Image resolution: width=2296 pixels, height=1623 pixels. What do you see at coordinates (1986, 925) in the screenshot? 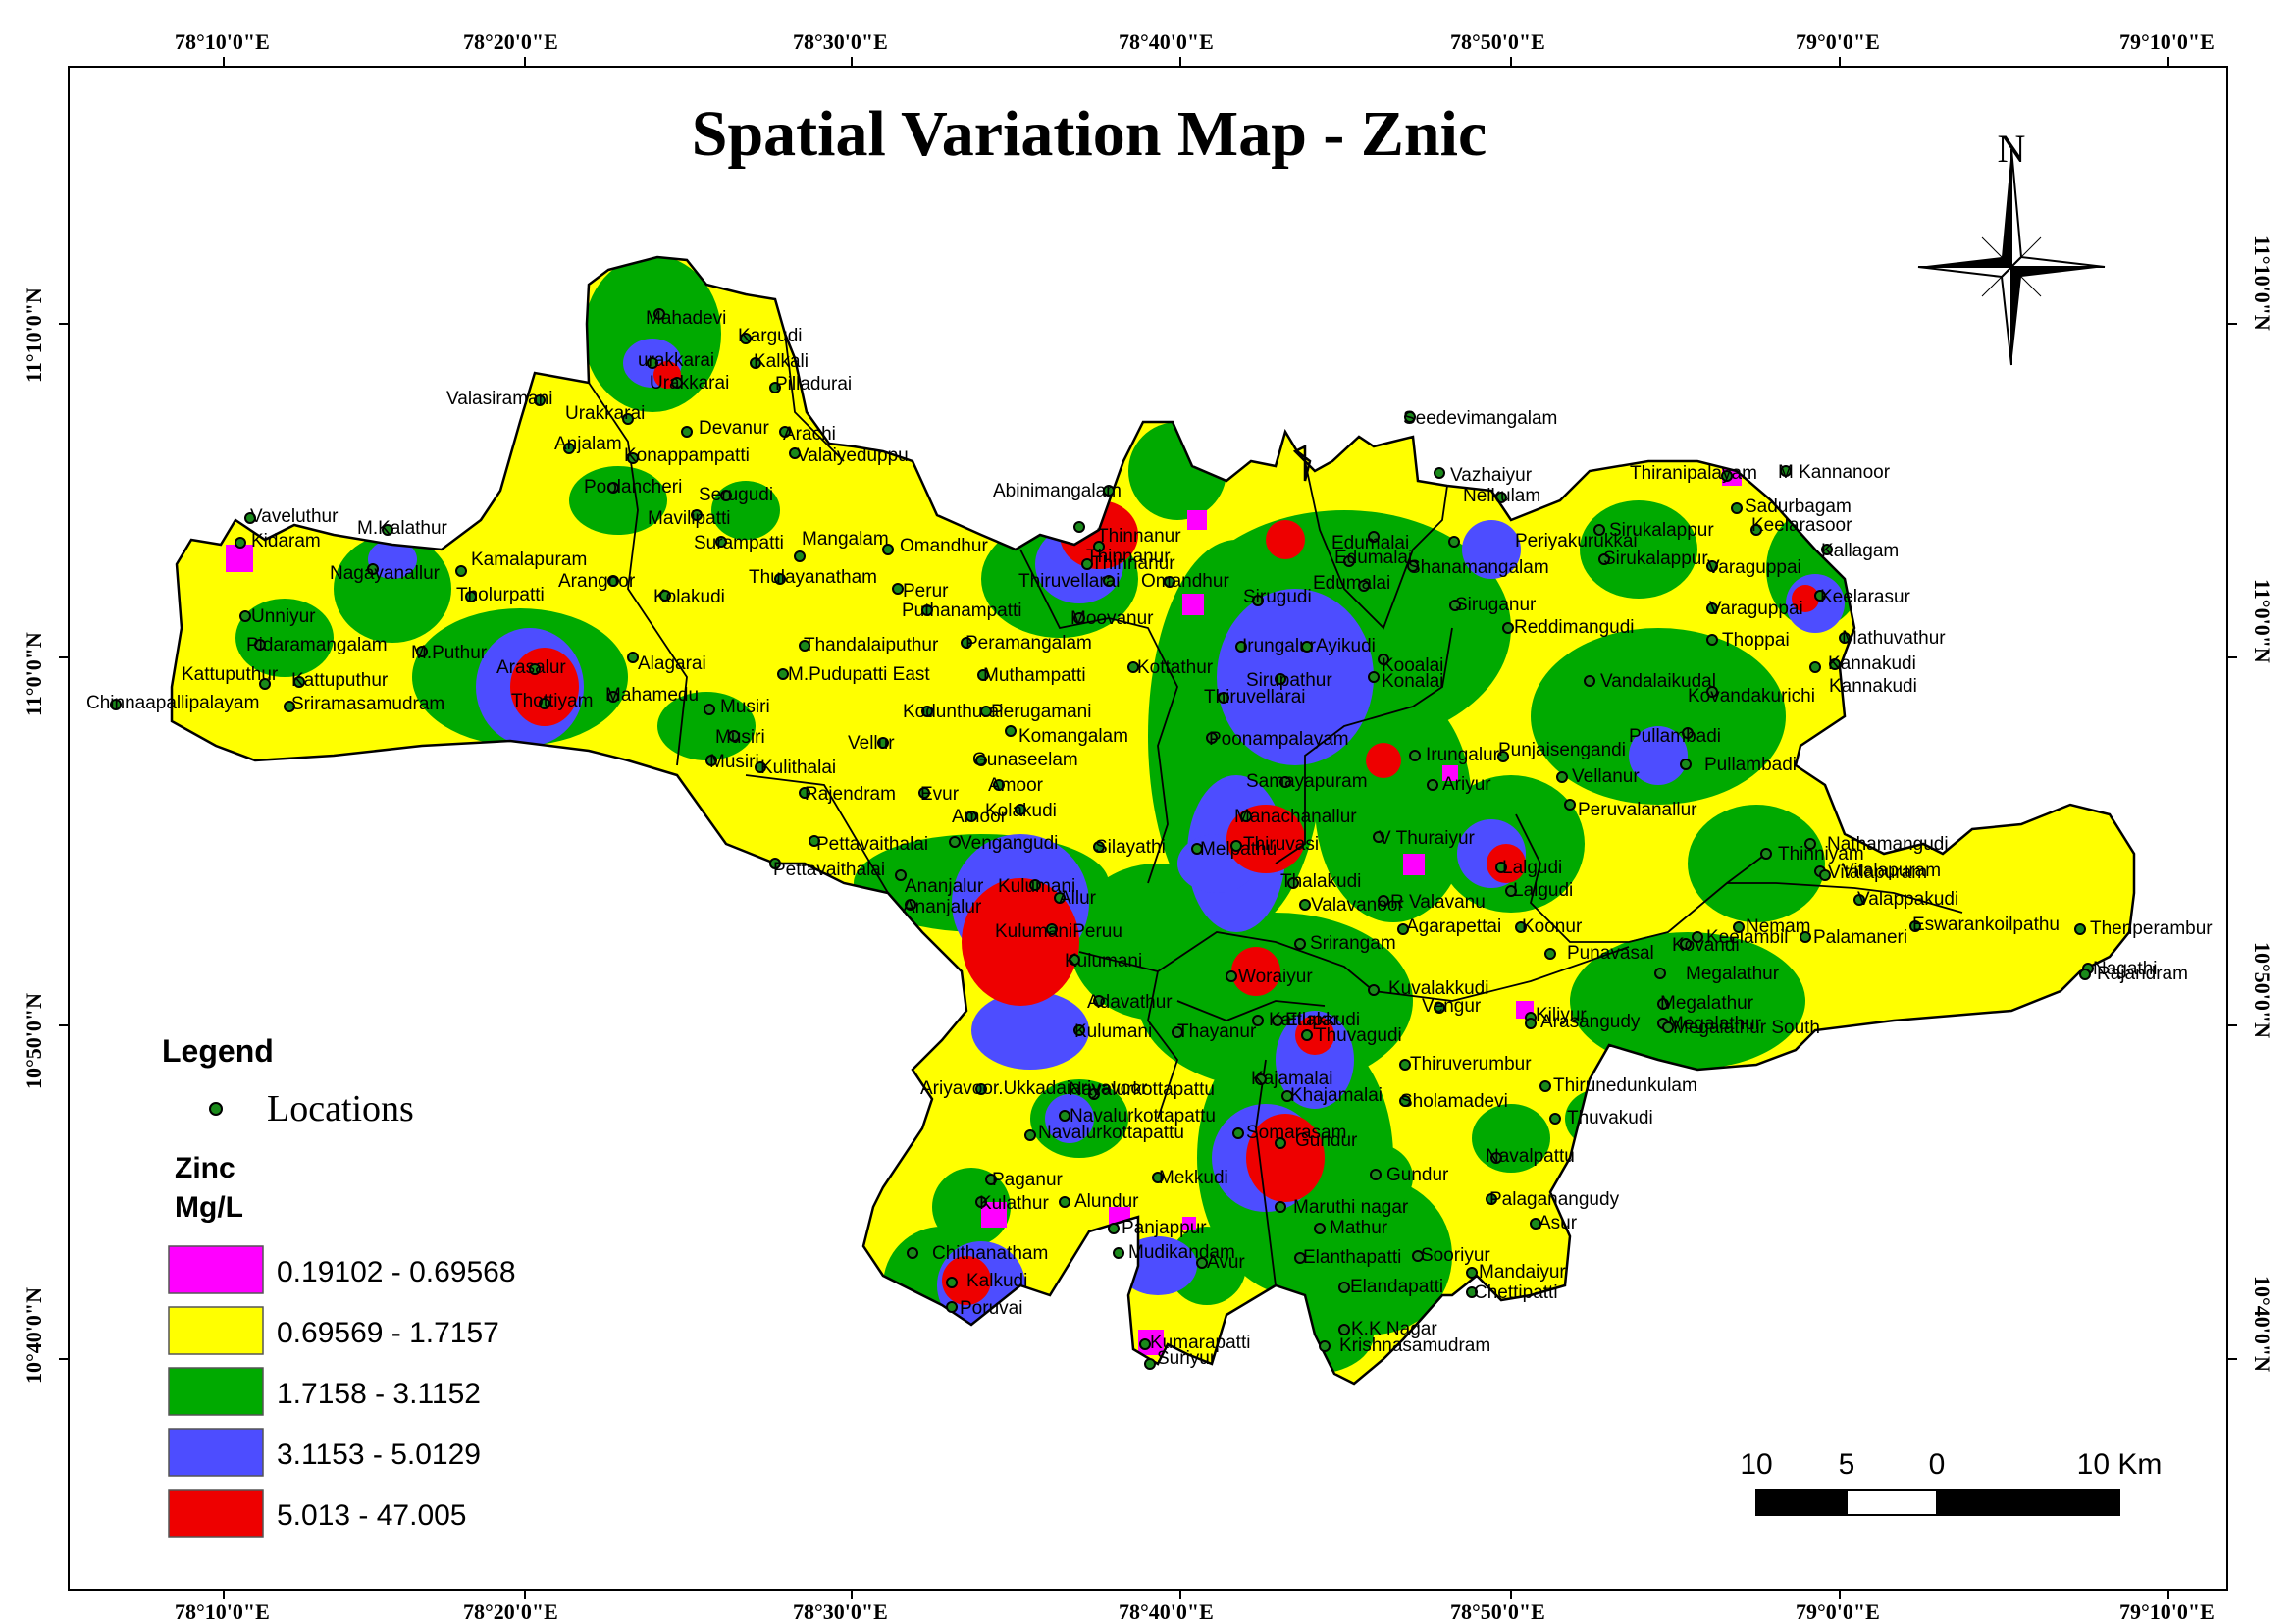
I see `location-label: Eswarankoilpathu` at bounding box center [1986, 925].